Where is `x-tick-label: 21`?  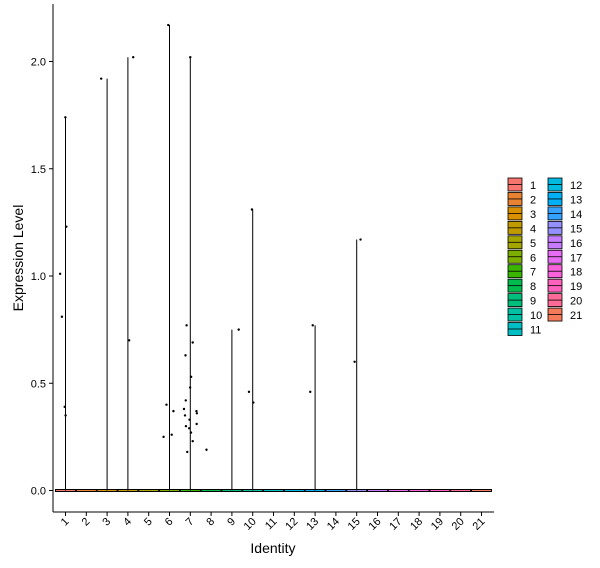
x-tick-label: 21 is located at coordinates (478, 524).